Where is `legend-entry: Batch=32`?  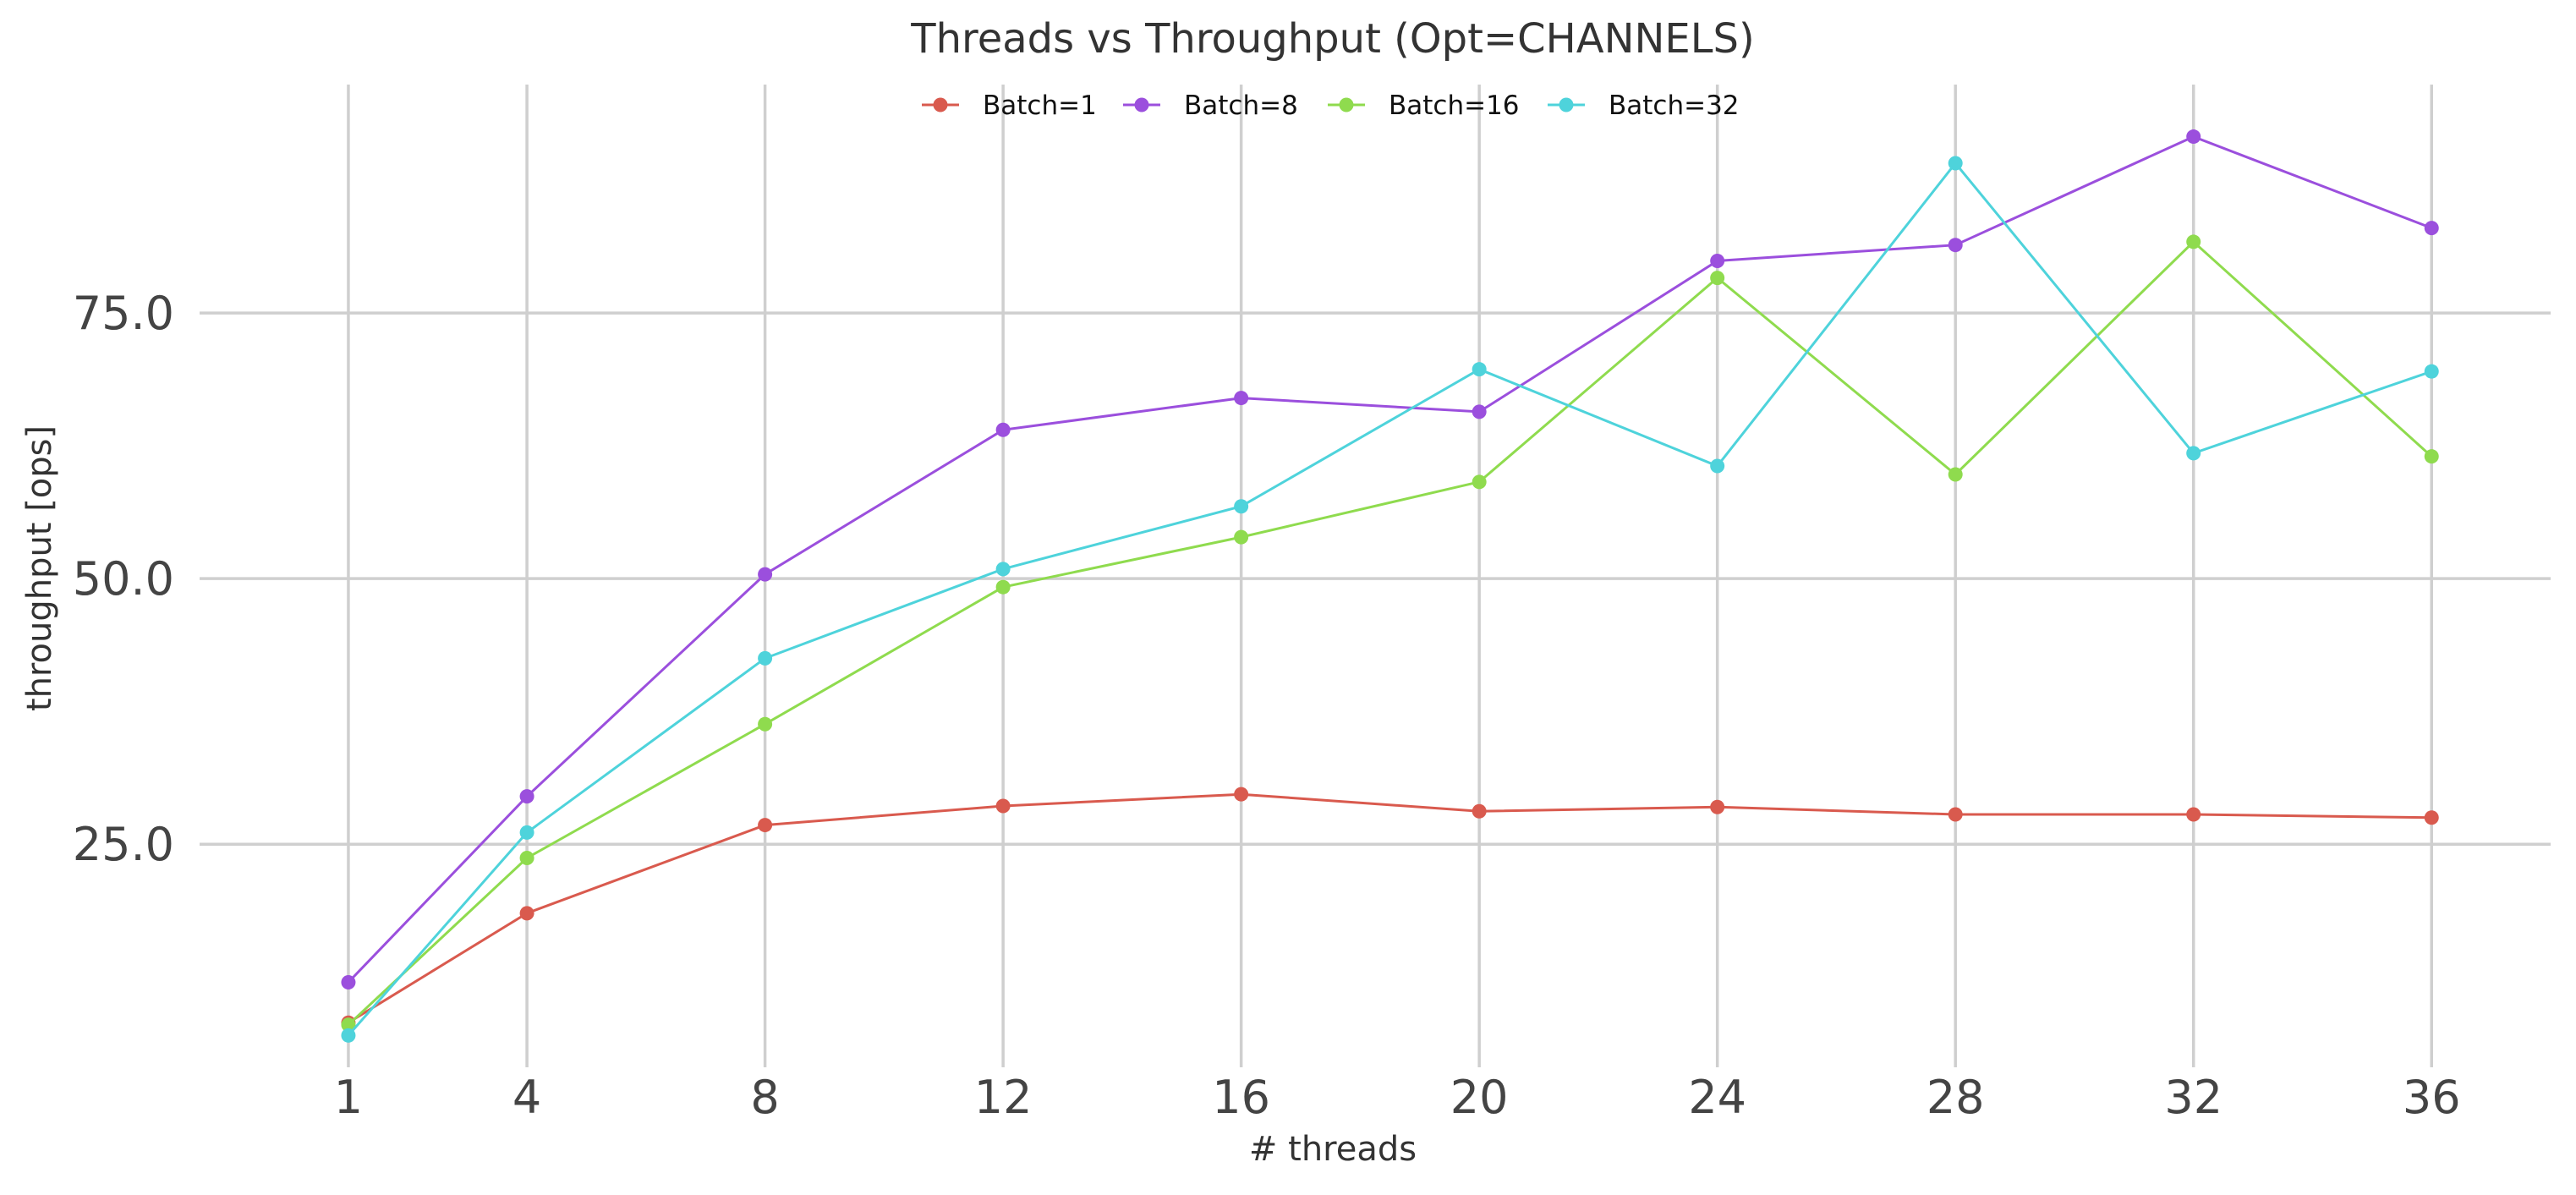 legend-entry: Batch=32 is located at coordinates (1644, 105).